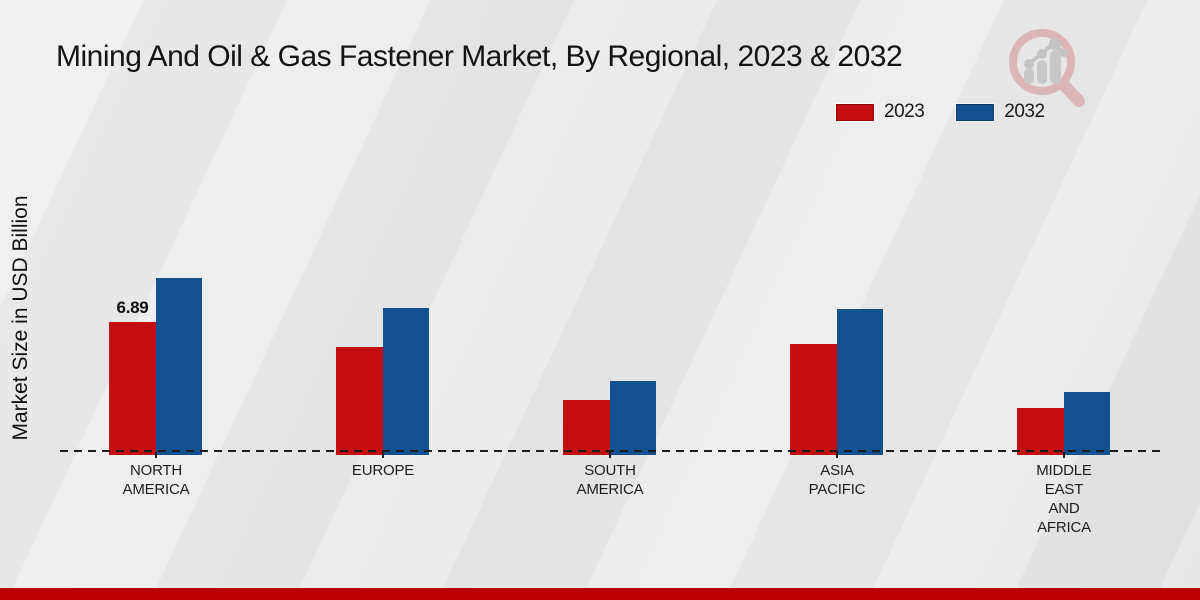  I want to click on category-label-middle-east-and-africa: MIDDLE EAST AND AFRICA, so click(1064, 499).